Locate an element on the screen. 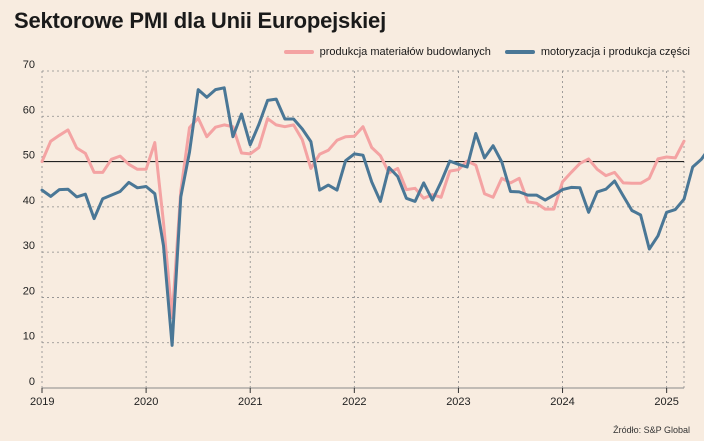  legend-swatch-construction is located at coordinates (298, 52).